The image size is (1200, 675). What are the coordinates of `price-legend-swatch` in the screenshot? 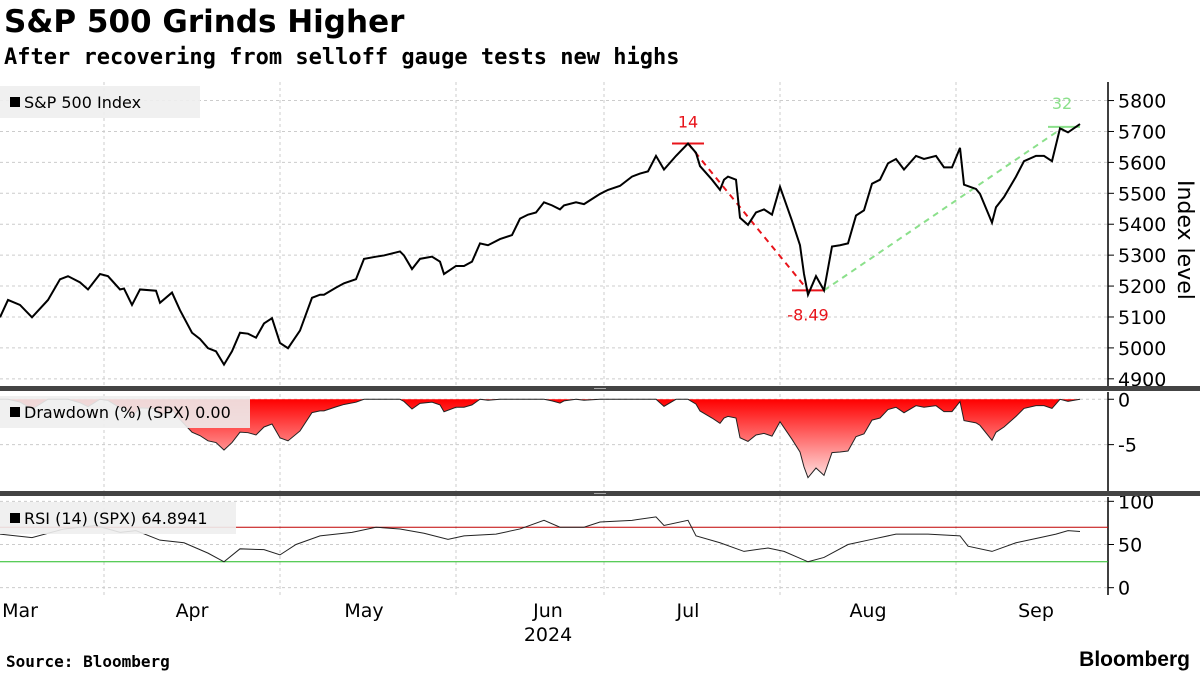 It's located at (15, 102).